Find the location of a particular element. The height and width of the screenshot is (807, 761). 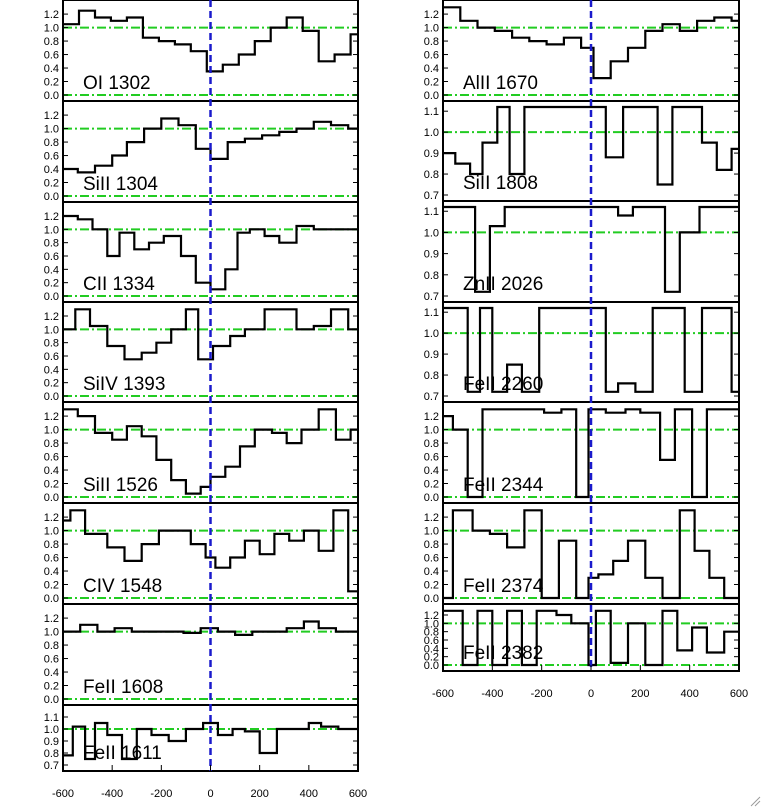

panel-feii-2382: 0.00.20.40.60.81.01.2 FeII 2382 is located at coordinates (582, 637).